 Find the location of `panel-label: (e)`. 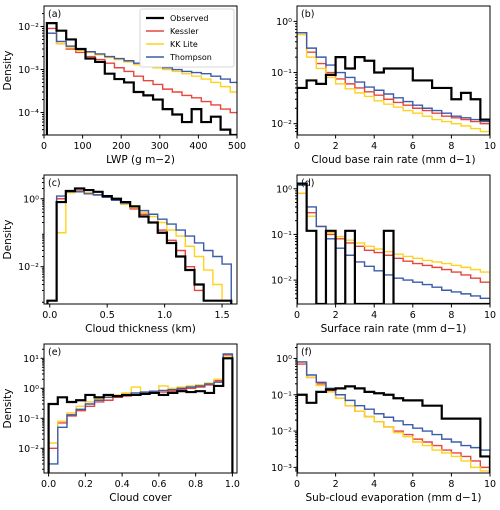

panel-label: (e) is located at coordinates (54, 352).